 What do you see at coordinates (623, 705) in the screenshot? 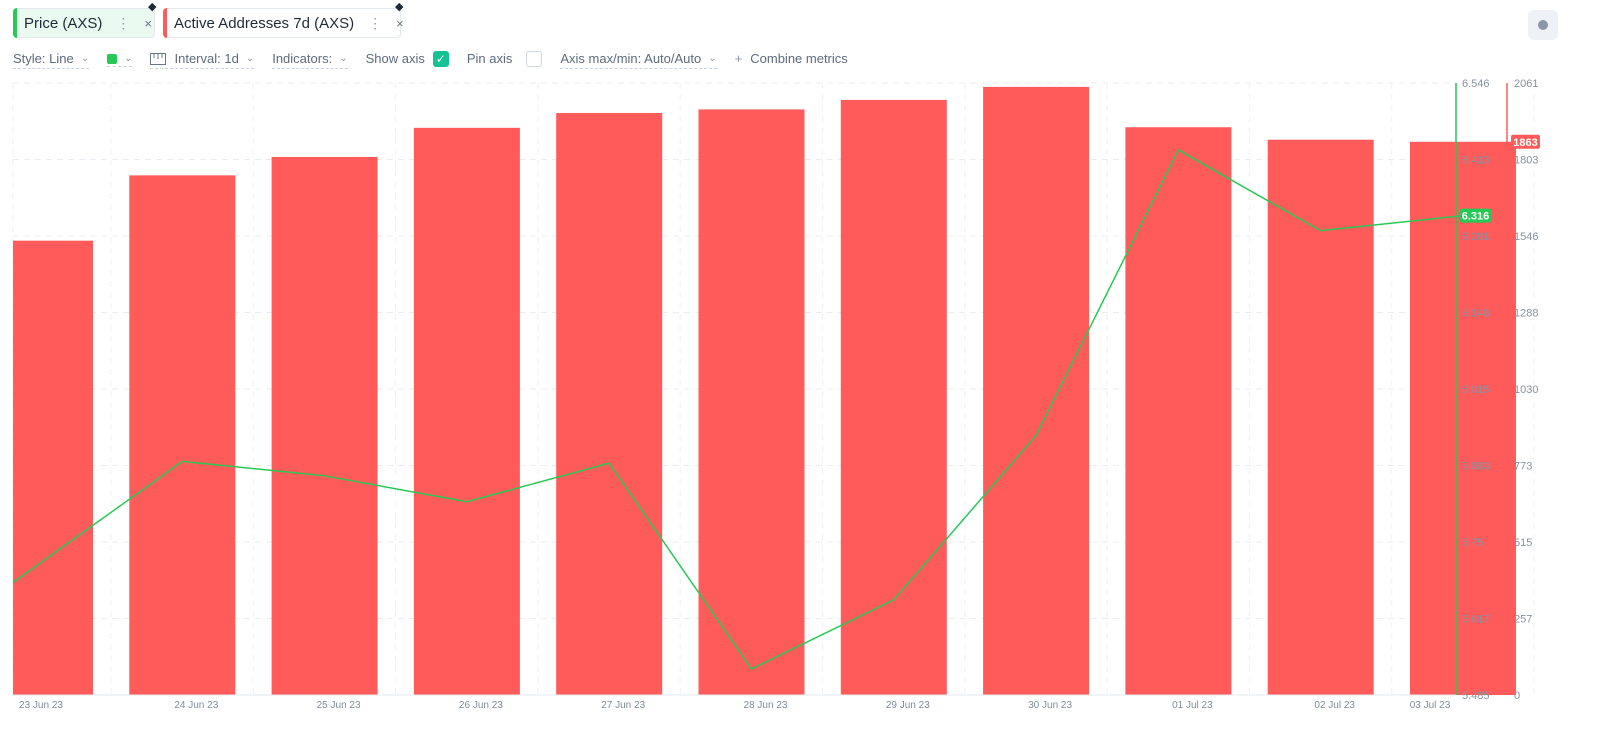
I see `x-axis-tick-label: 27 Jun 23` at bounding box center [623, 705].